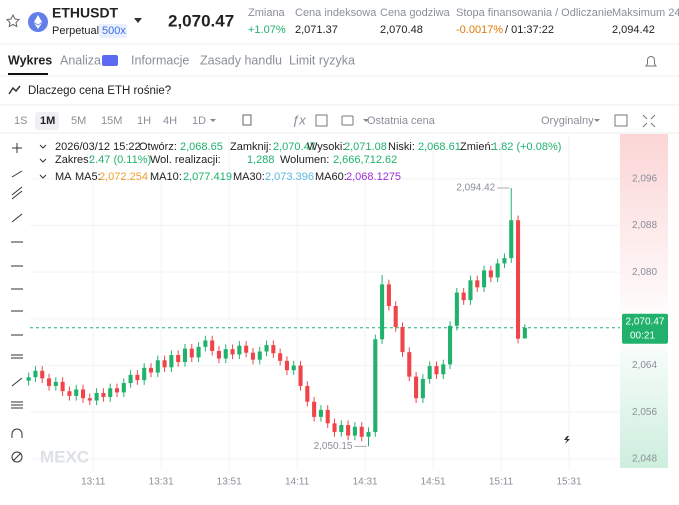 The width and height of the screenshot is (679, 505). I want to click on stat-label: Maksimum 24h, so click(645, 13).